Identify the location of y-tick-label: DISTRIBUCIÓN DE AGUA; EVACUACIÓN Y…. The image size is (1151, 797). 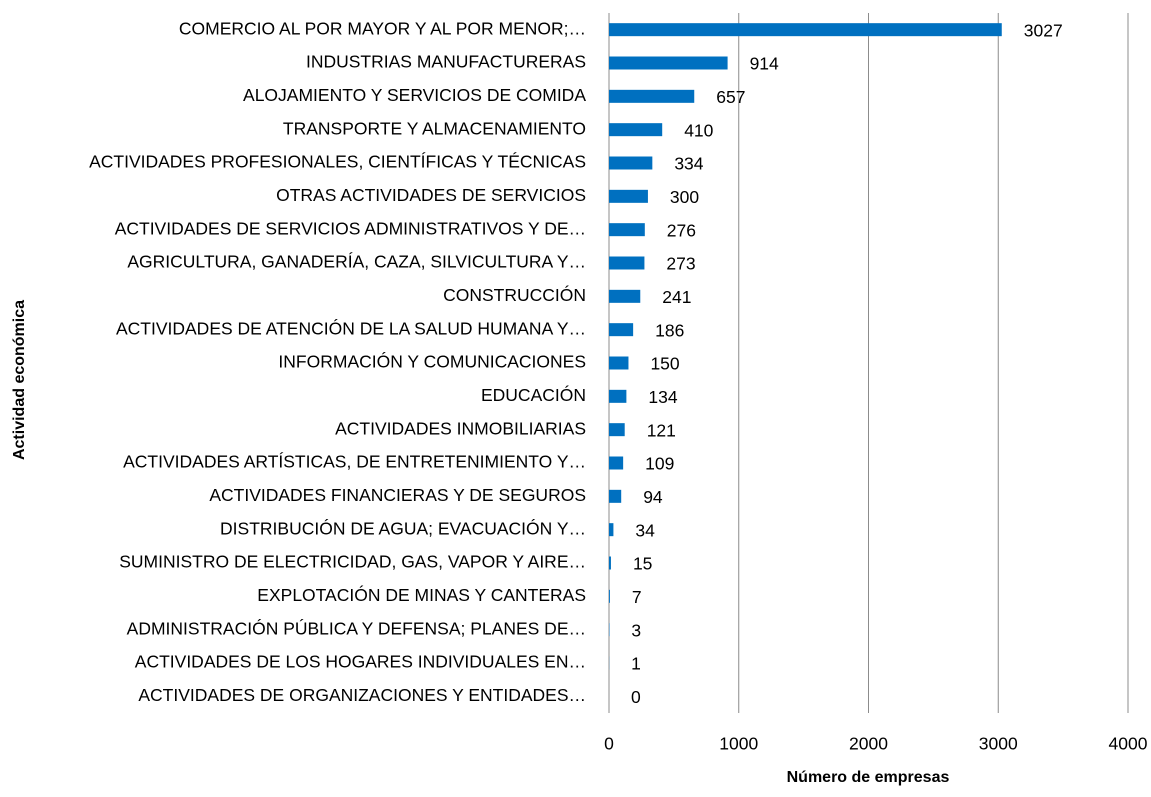
(403, 527).